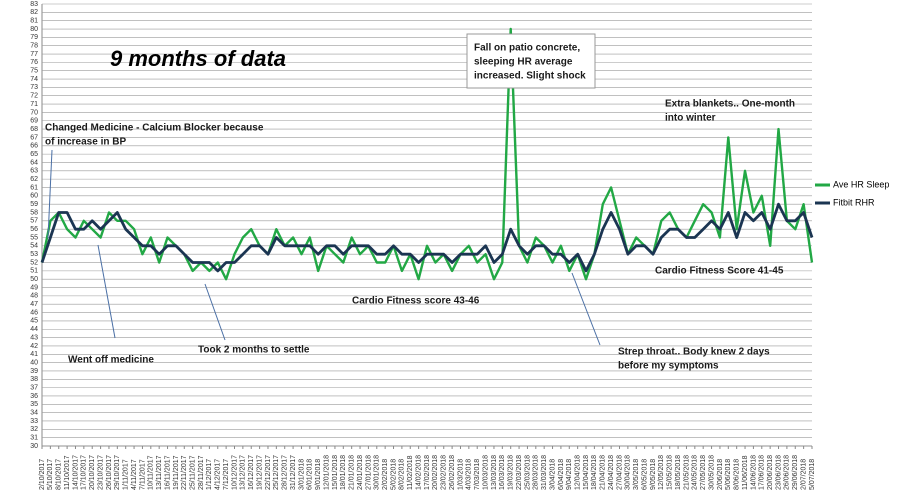 The width and height of the screenshot is (921, 491). I want to click on y-tick-label: 77, so click(34, 54).